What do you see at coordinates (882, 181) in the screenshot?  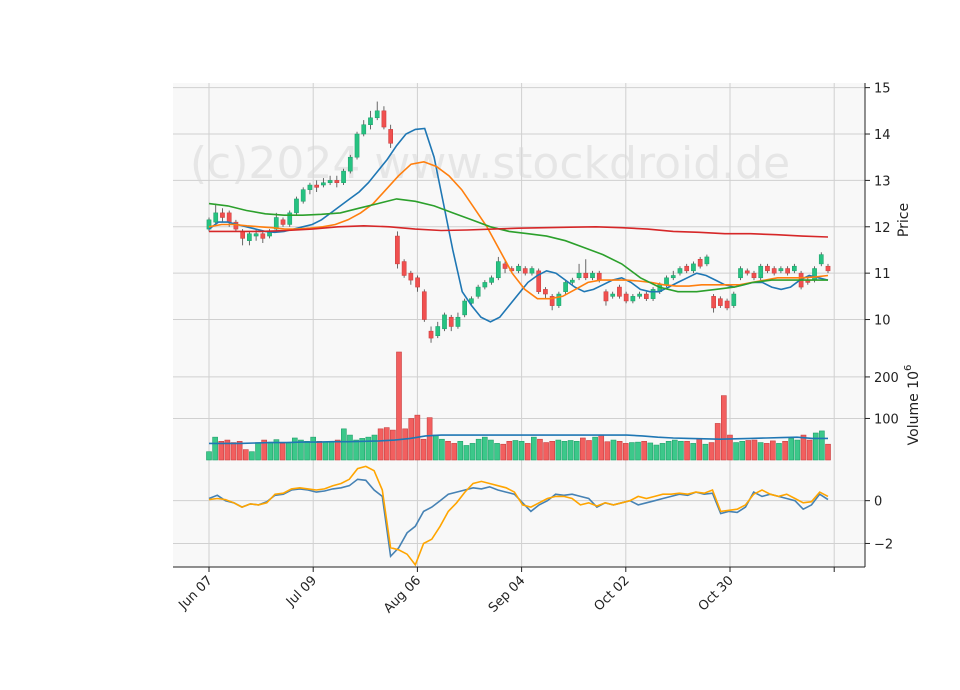 I see `price-tick-label: 13` at bounding box center [882, 181].